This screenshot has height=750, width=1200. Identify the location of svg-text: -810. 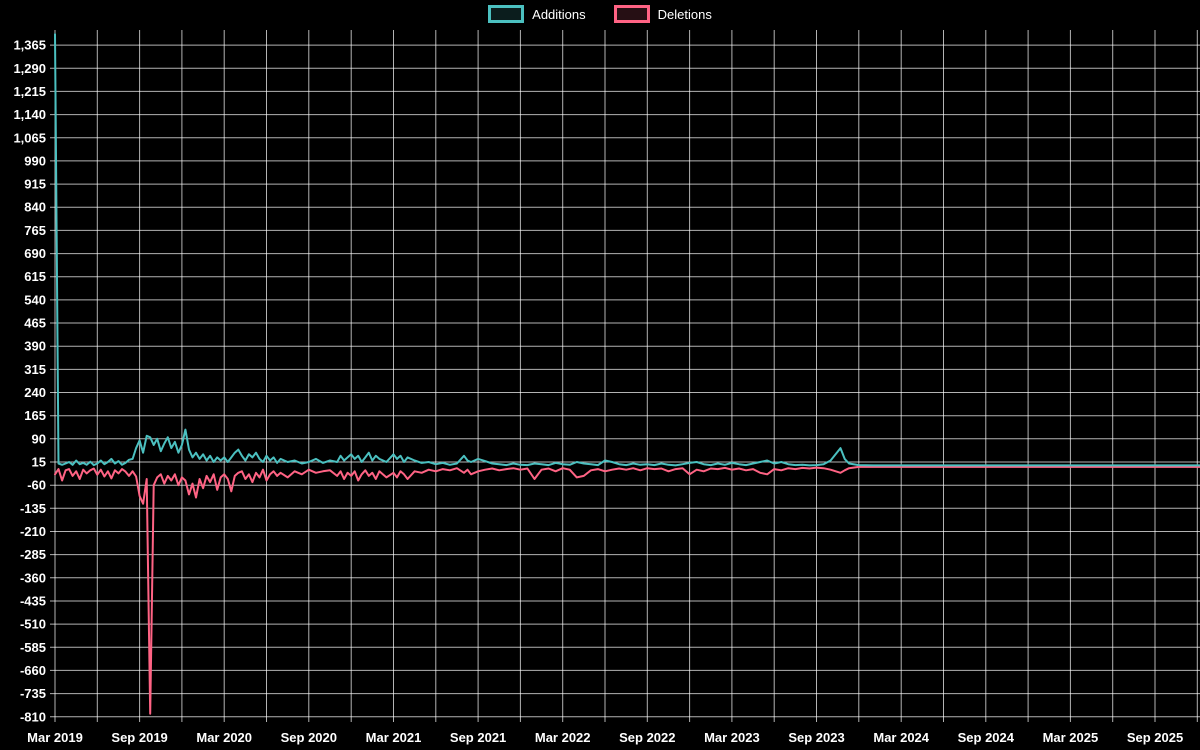
(33, 716).